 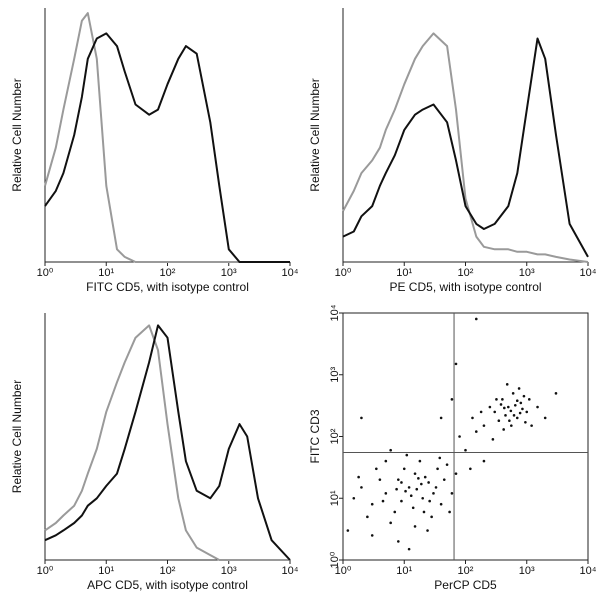 What do you see at coordinates (335, 559) in the screenshot?
I see `y-tick-label: 10⁰` at bounding box center [335, 559].